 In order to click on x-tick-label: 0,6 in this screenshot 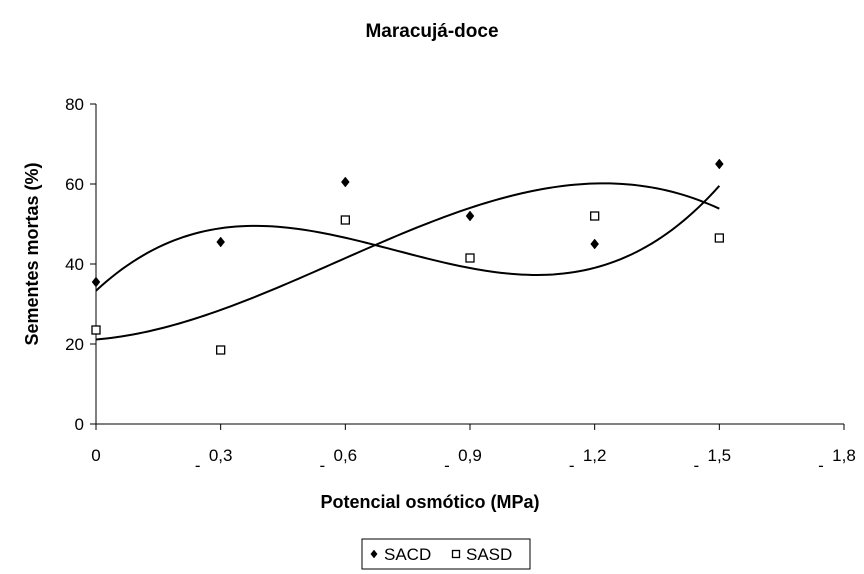, I will do `click(346, 455)`.